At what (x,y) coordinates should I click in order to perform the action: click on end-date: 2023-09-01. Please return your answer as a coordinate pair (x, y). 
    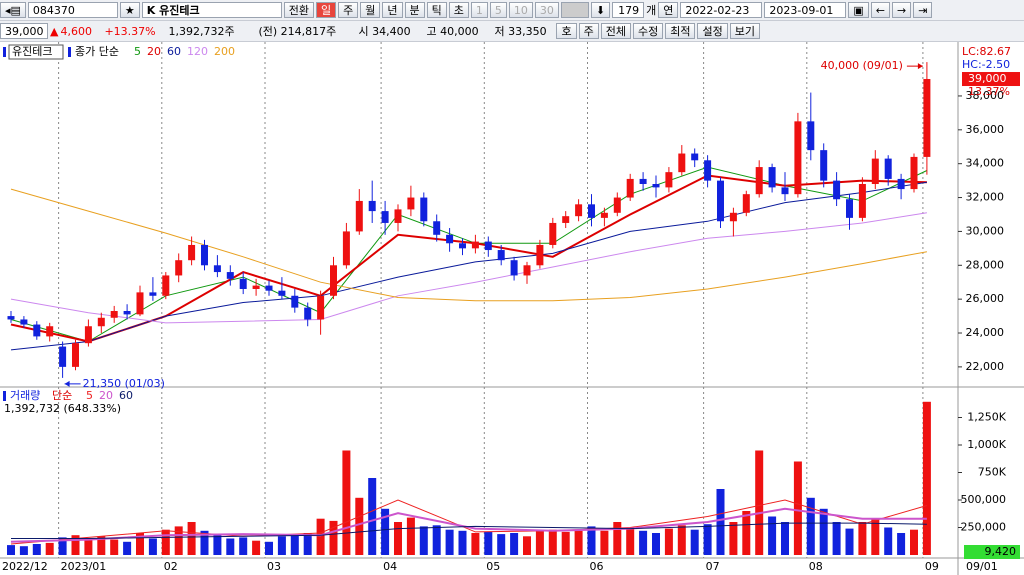
    Looking at the image, I should click on (805, 10).